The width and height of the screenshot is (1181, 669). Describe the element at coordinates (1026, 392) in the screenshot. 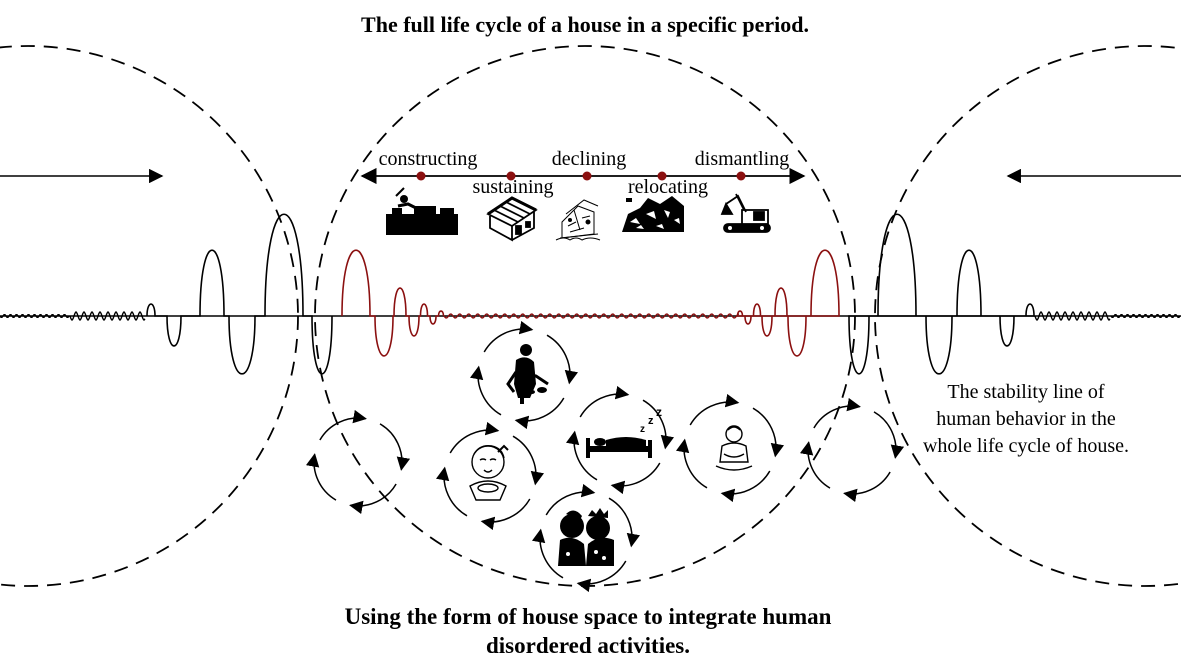

I see `stability-note-line-1: The stability line of` at that location.